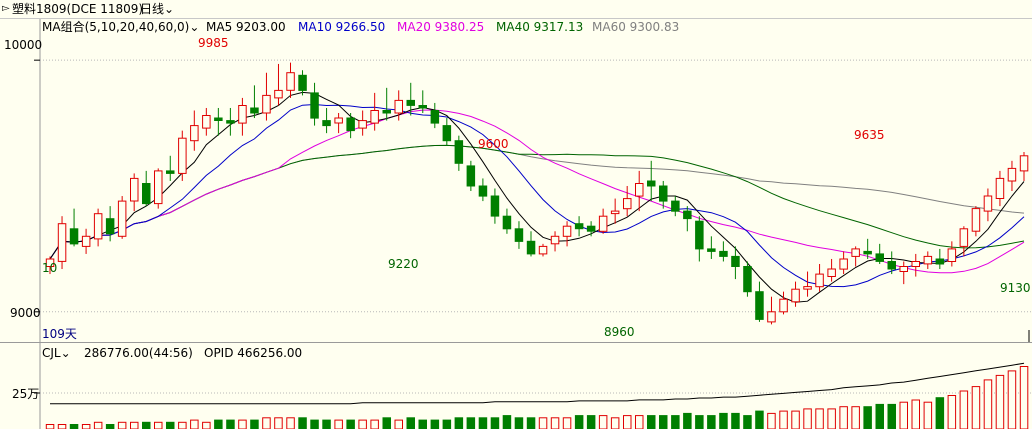 This screenshot has height=429, width=1032. I want to click on low-8960-label: 8960, so click(619, 332).